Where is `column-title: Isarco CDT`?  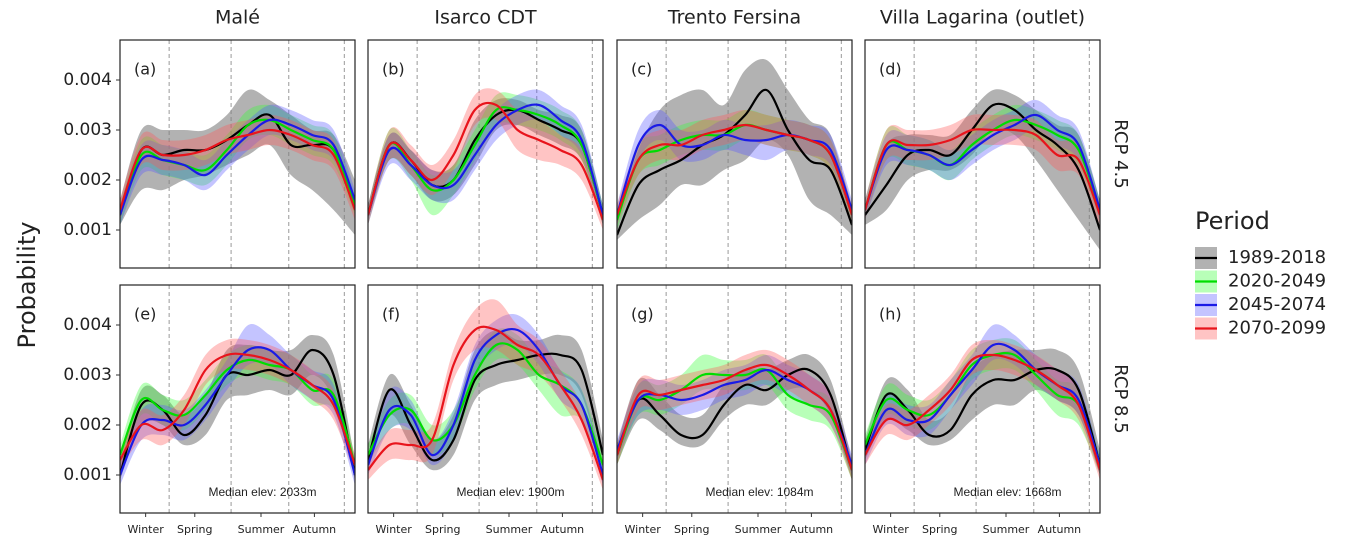
column-title: Isarco CDT is located at coordinates (485, 18).